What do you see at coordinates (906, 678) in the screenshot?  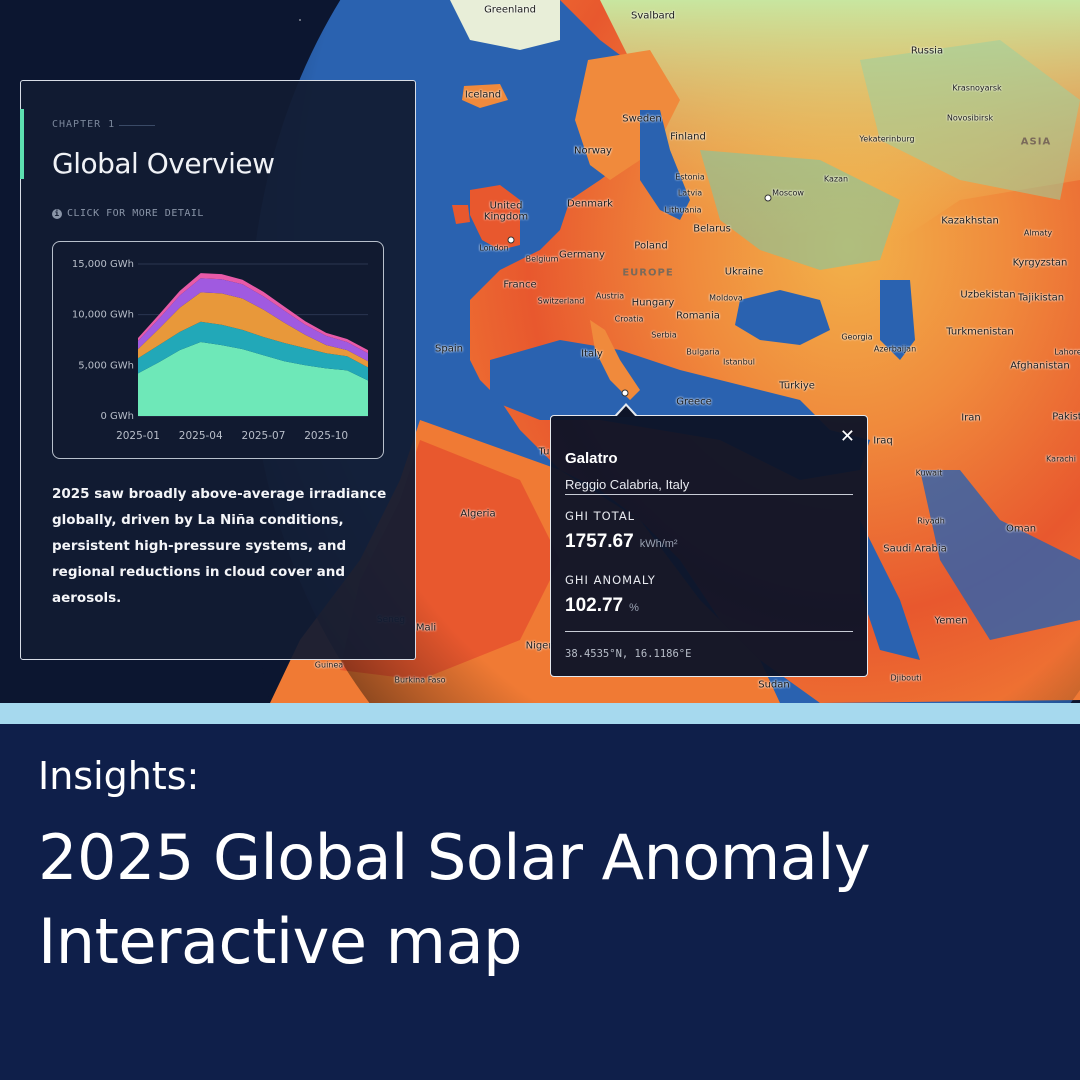 I see `place-label: Djibouti` at bounding box center [906, 678].